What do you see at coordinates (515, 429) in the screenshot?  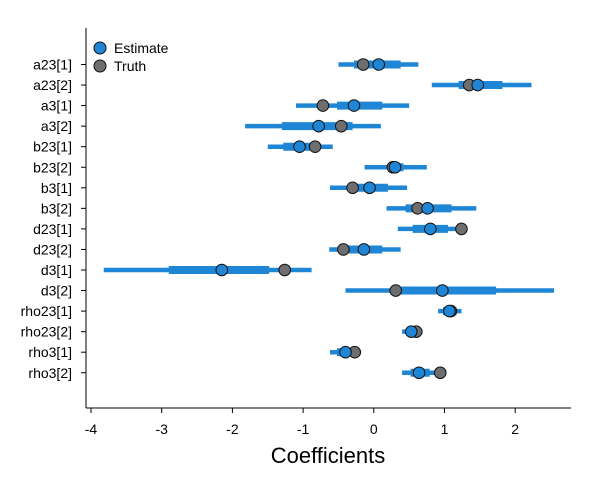 I see `x-tick-label: 2` at bounding box center [515, 429].